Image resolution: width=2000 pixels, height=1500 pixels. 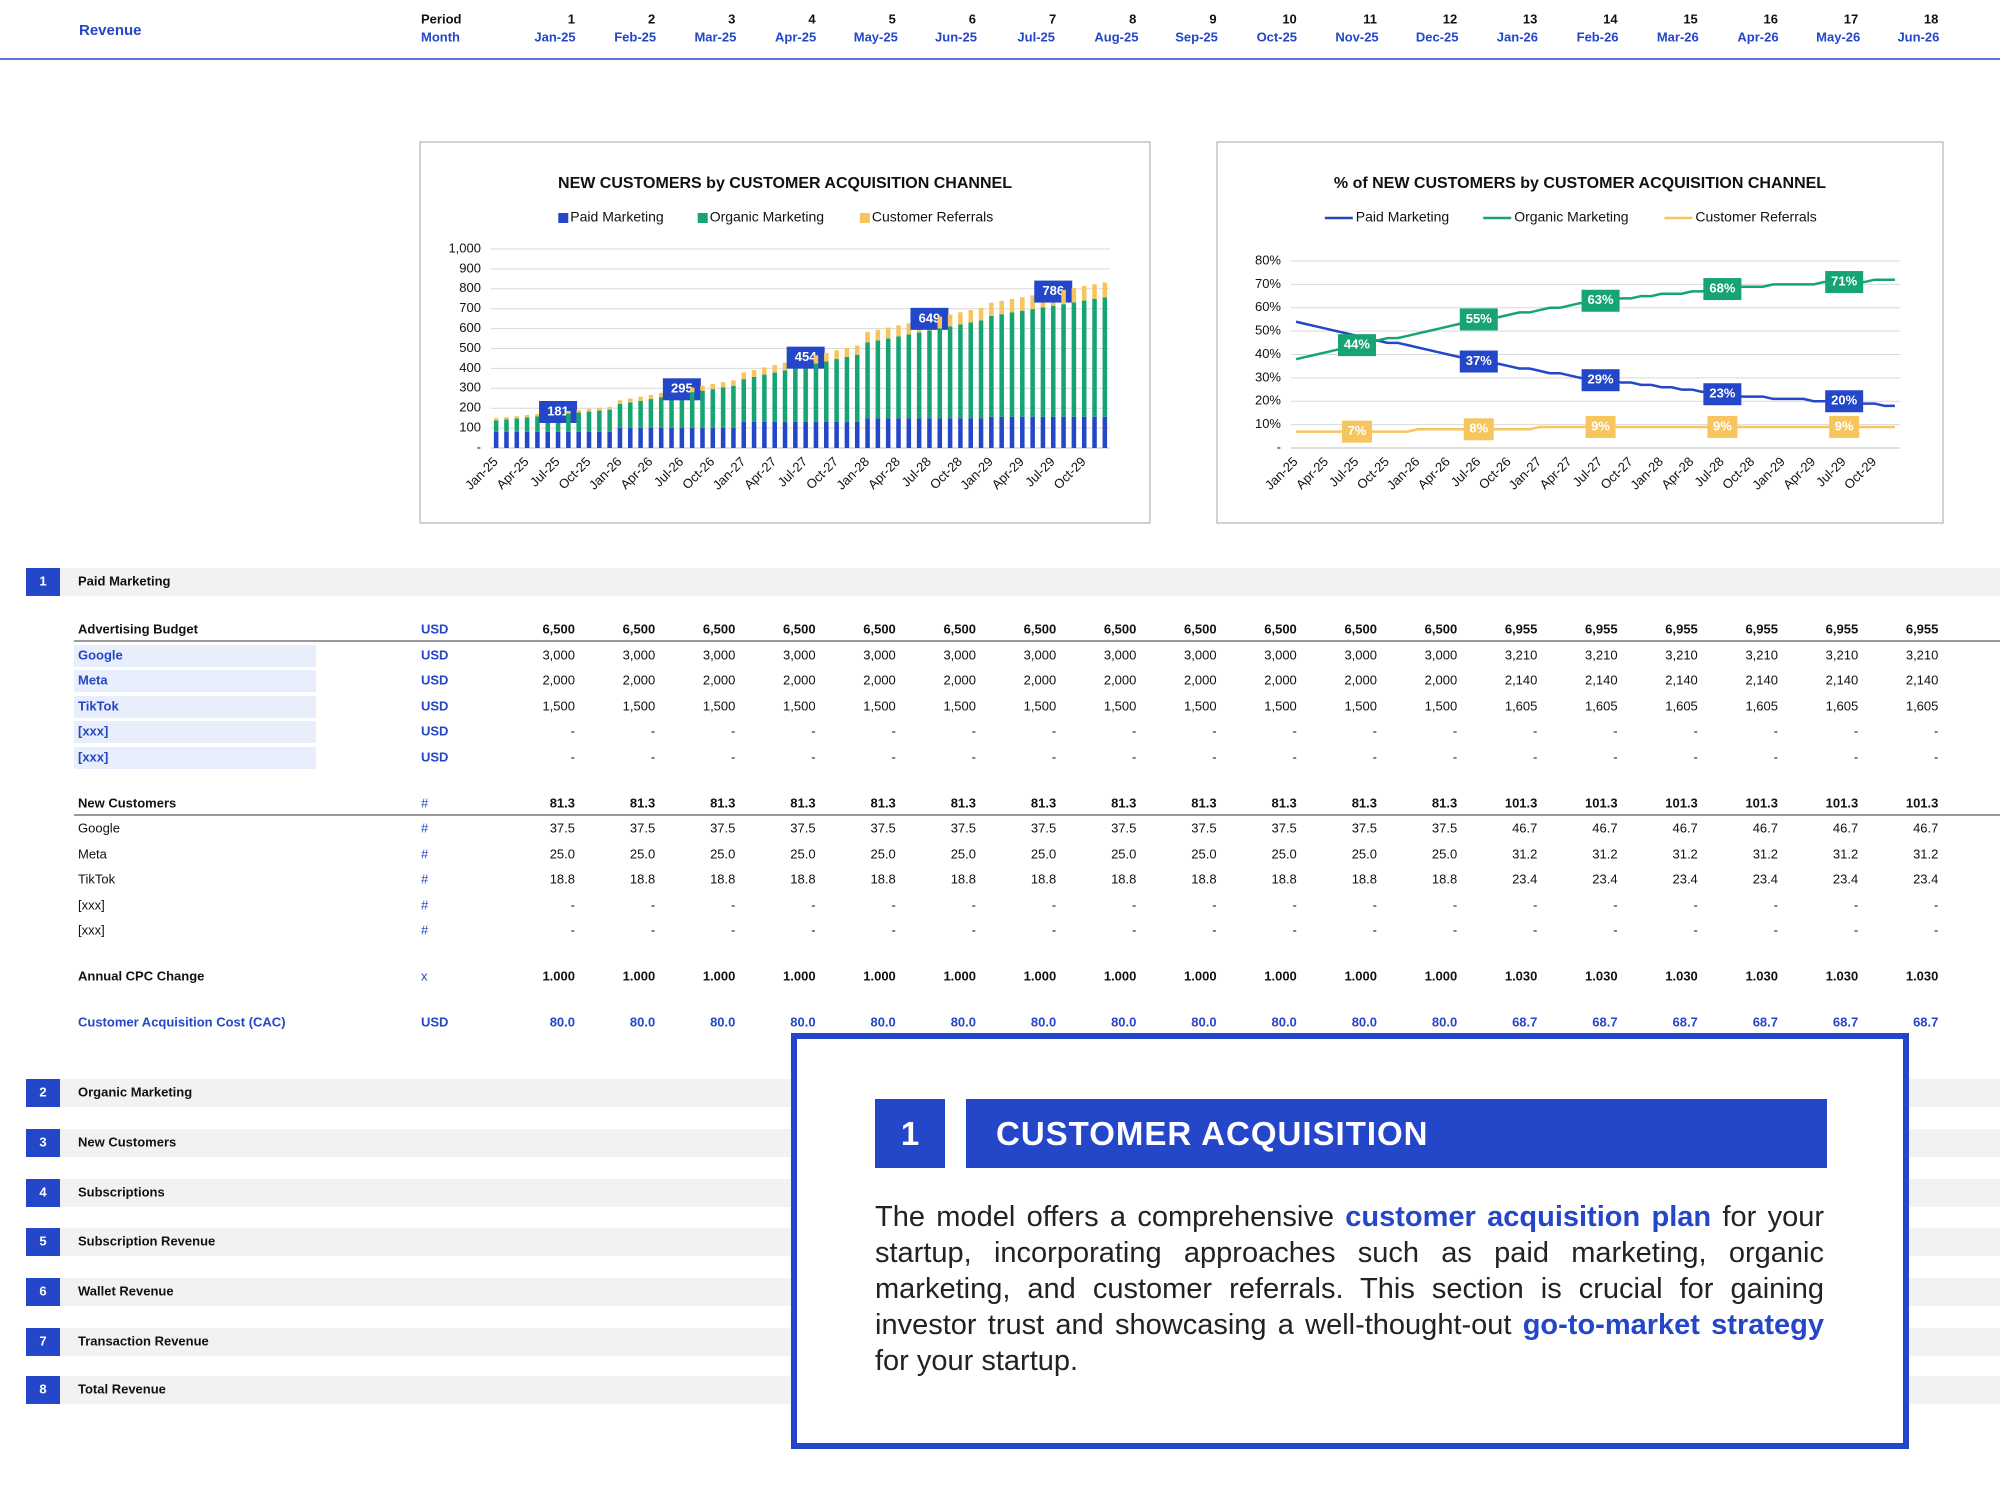 What do you see at coordinates (812, 18) in the screenshot?
I see `period-number: 4` at bounding box center [812, 18].